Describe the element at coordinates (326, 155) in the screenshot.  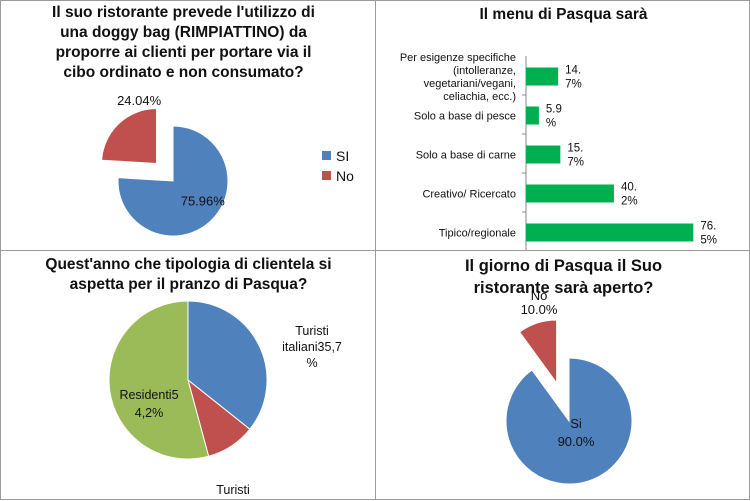
I see `legend-swatch-si` at that location.